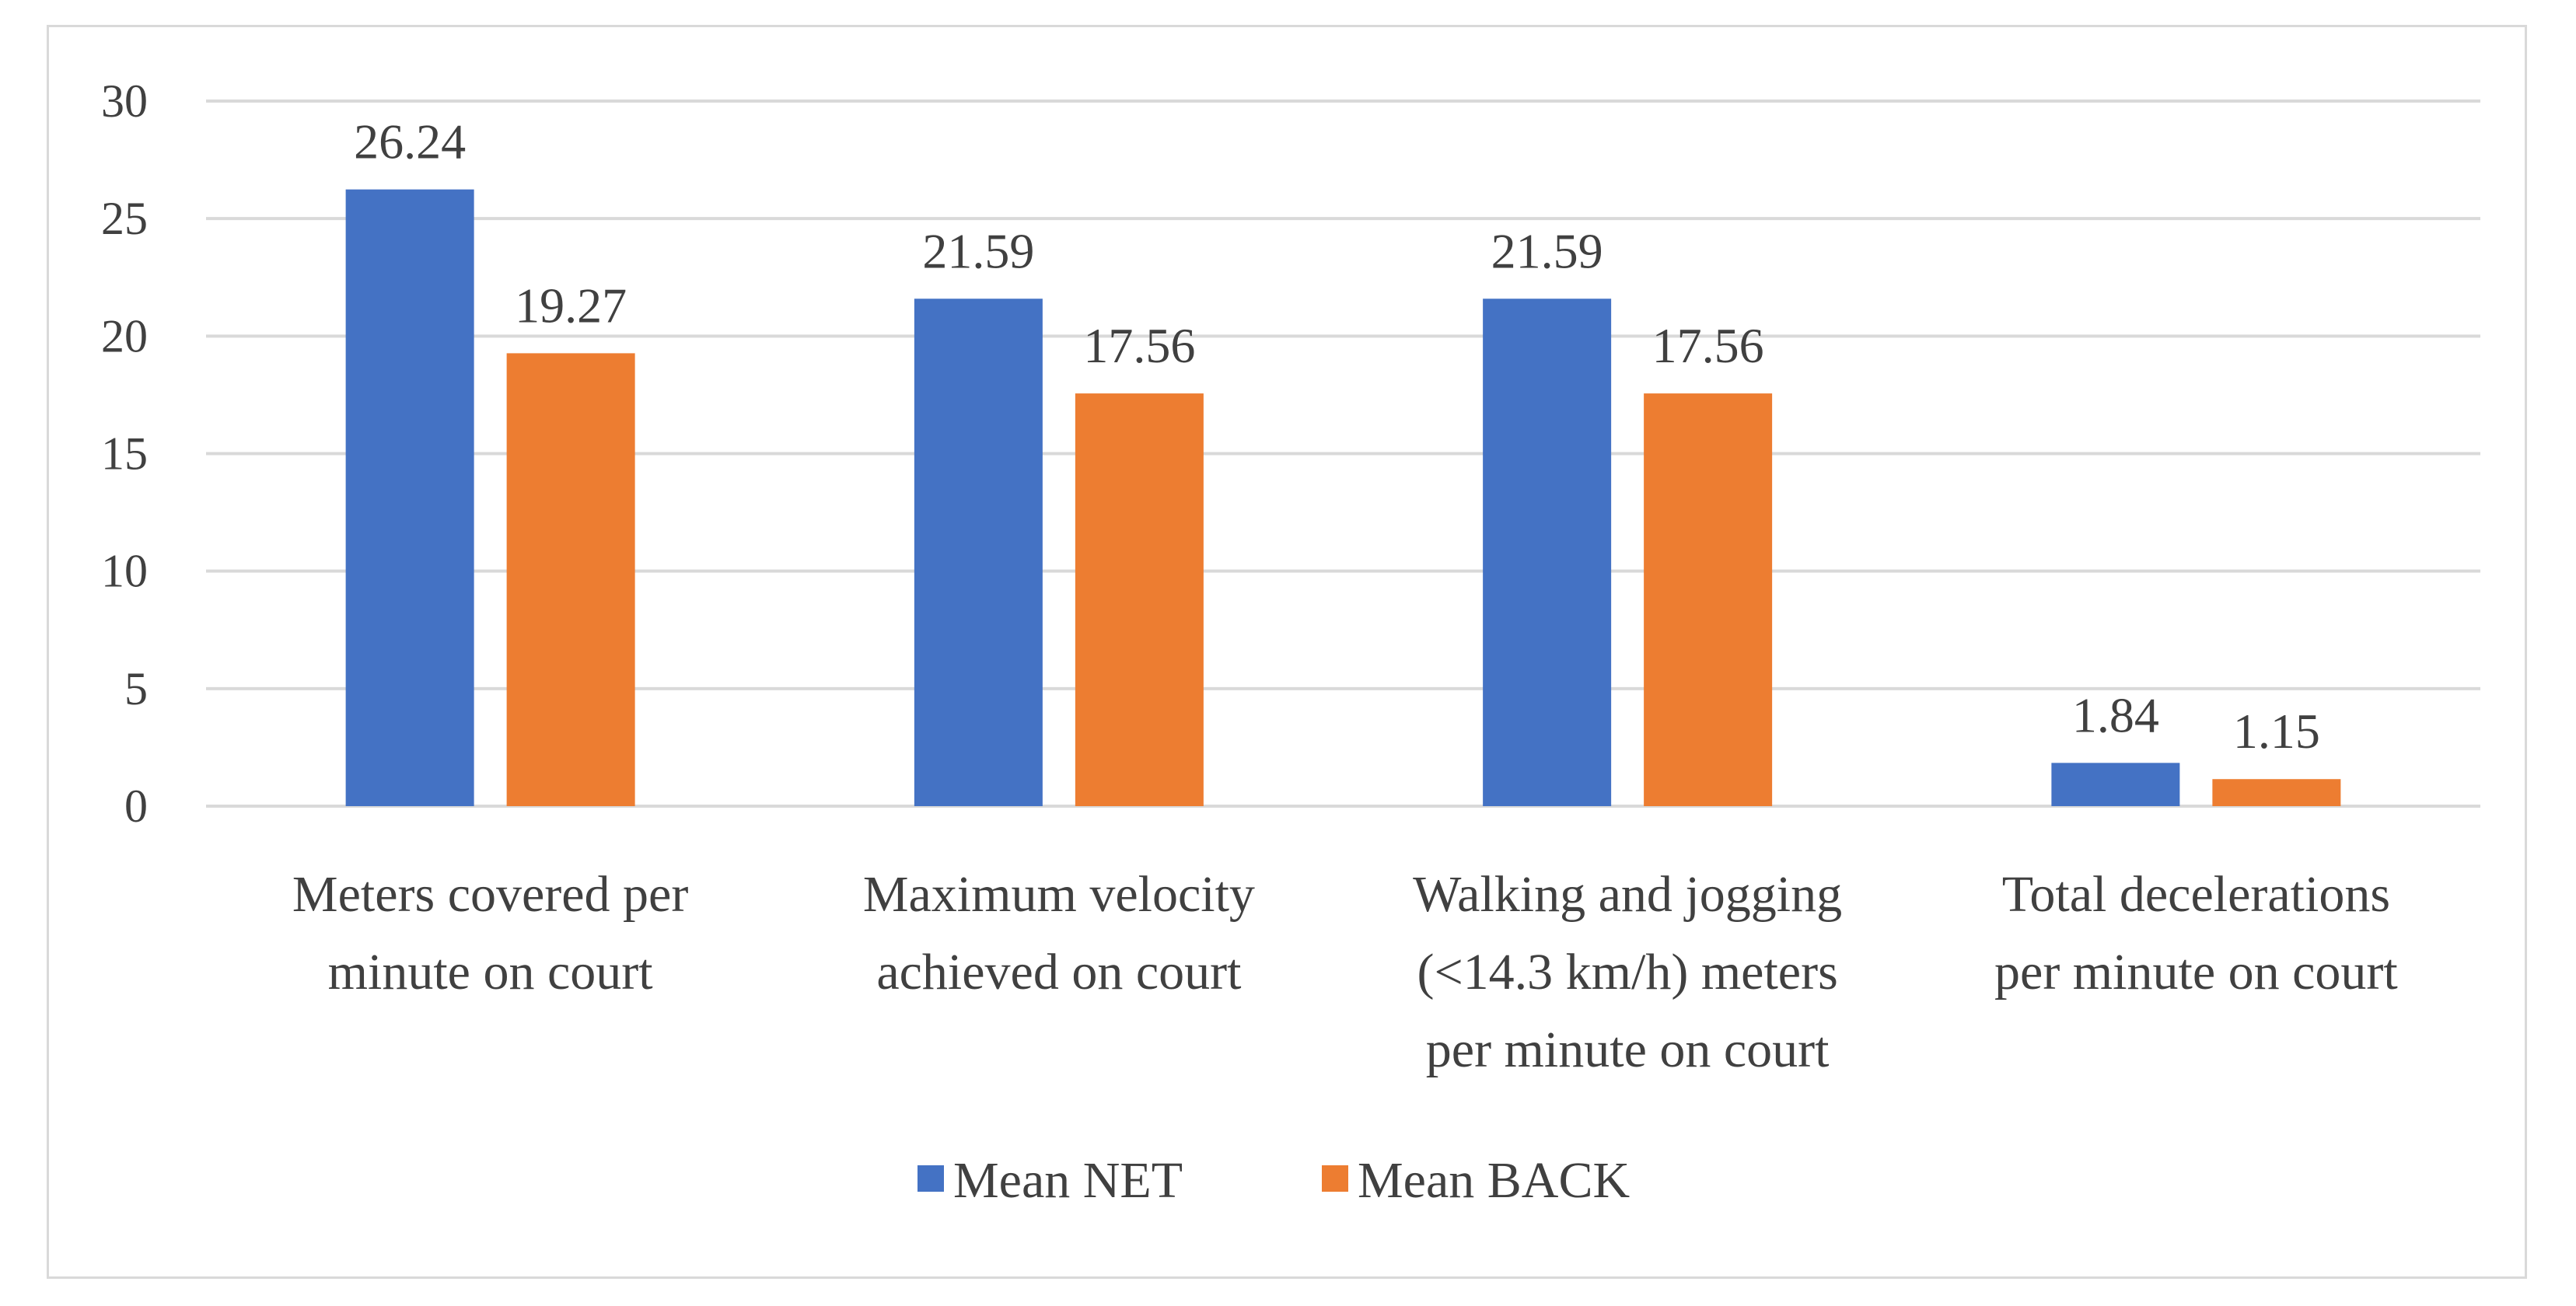  I want to click on category-label-1-line-1: achieved on court, so click(1058, 972).